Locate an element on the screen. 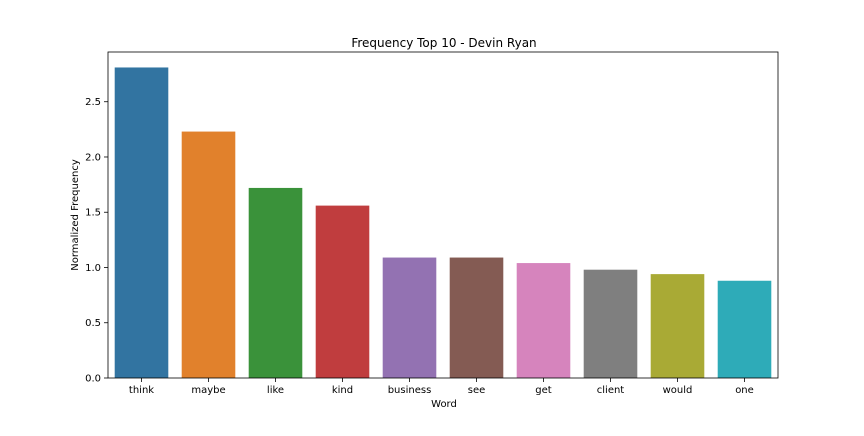 The image size is (864, 436). y-tick-label: 2.0 is located at coordinates (93, 157).